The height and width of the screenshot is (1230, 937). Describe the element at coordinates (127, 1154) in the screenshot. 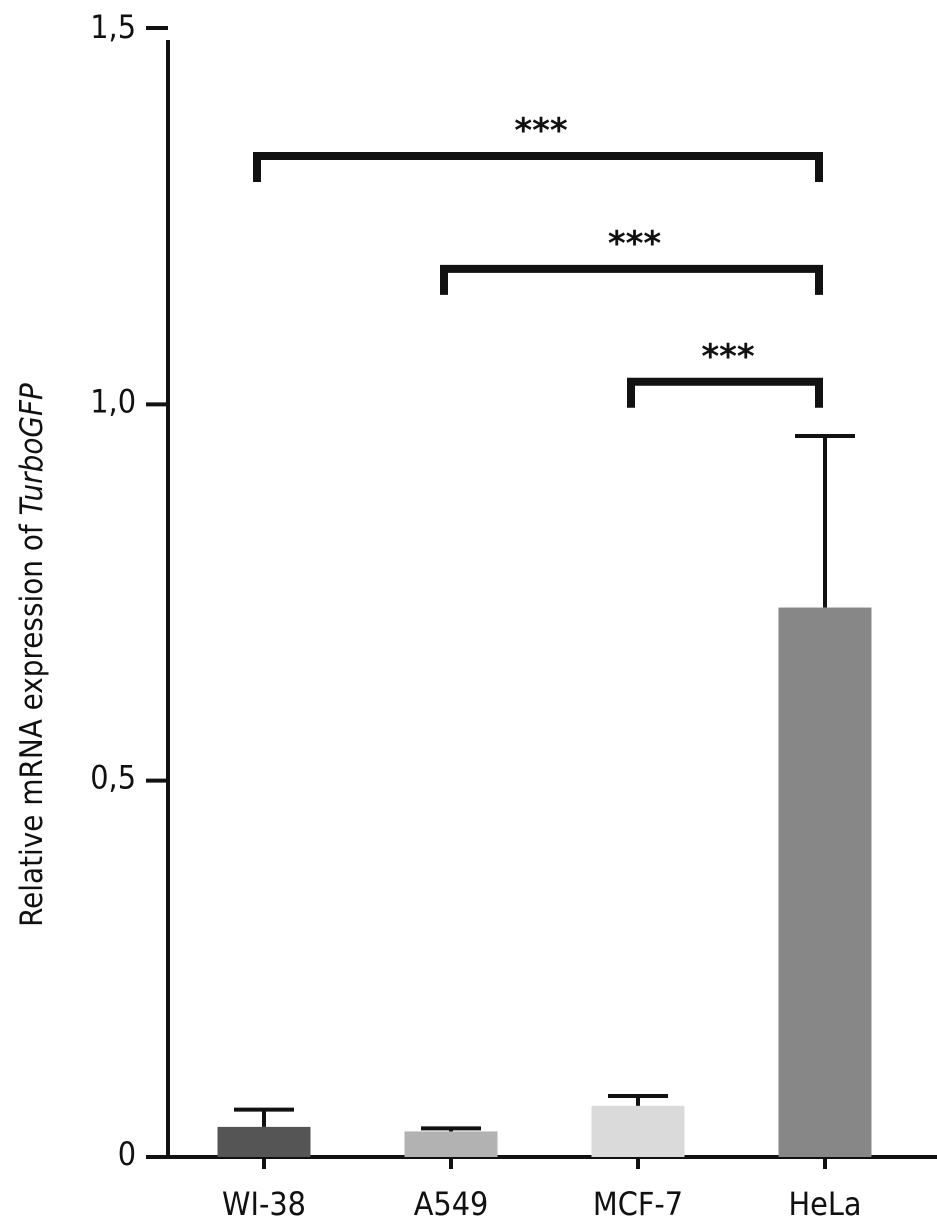

I see `y-tick-label: 0` at that location.